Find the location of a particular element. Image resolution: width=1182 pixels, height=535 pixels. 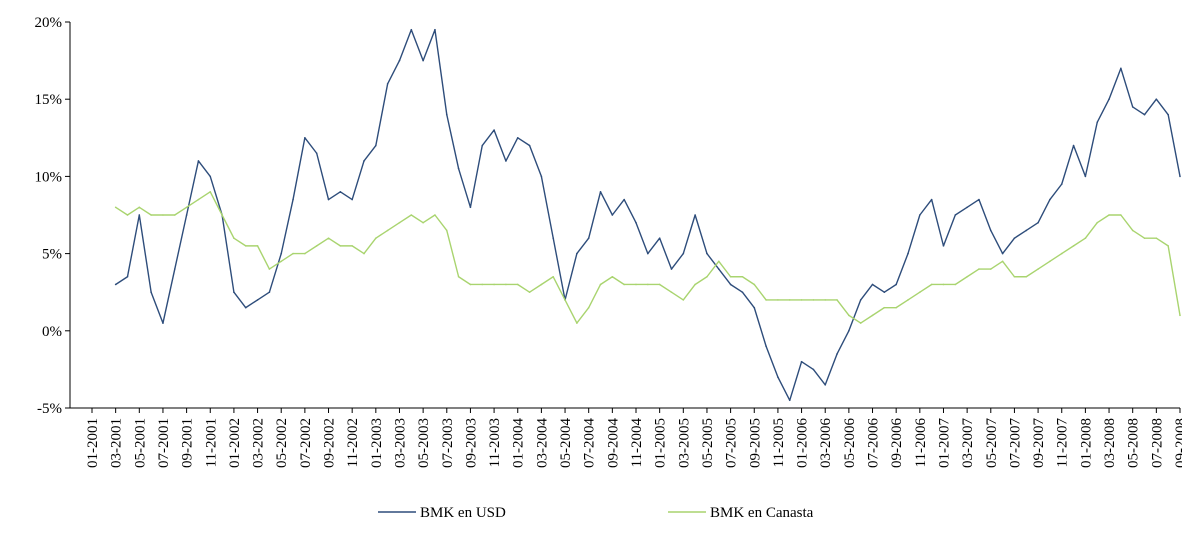

x-tick-label: 05-2007 is located at coordinates (992, 443).